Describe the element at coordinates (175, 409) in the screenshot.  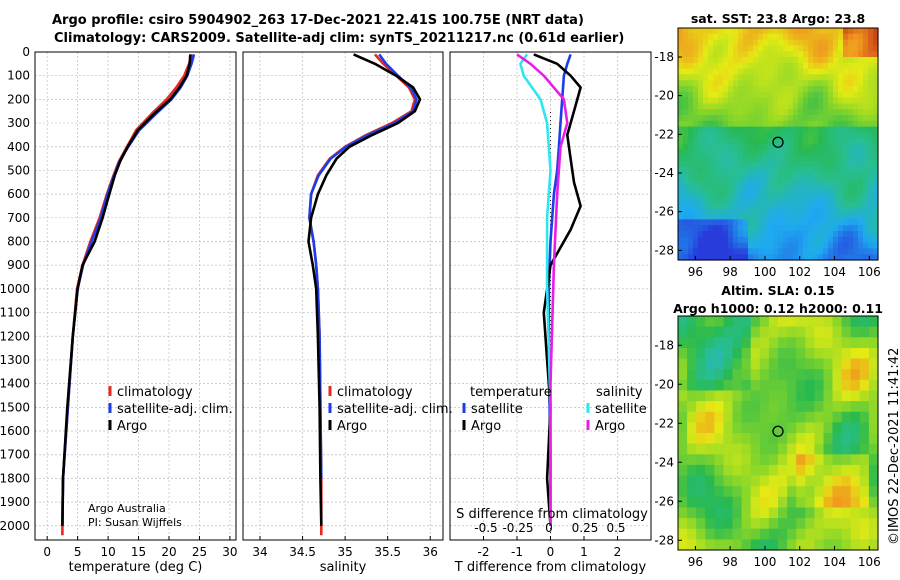
I see `legend-label-temperature-1: satellite-adj. clim.` at that location.